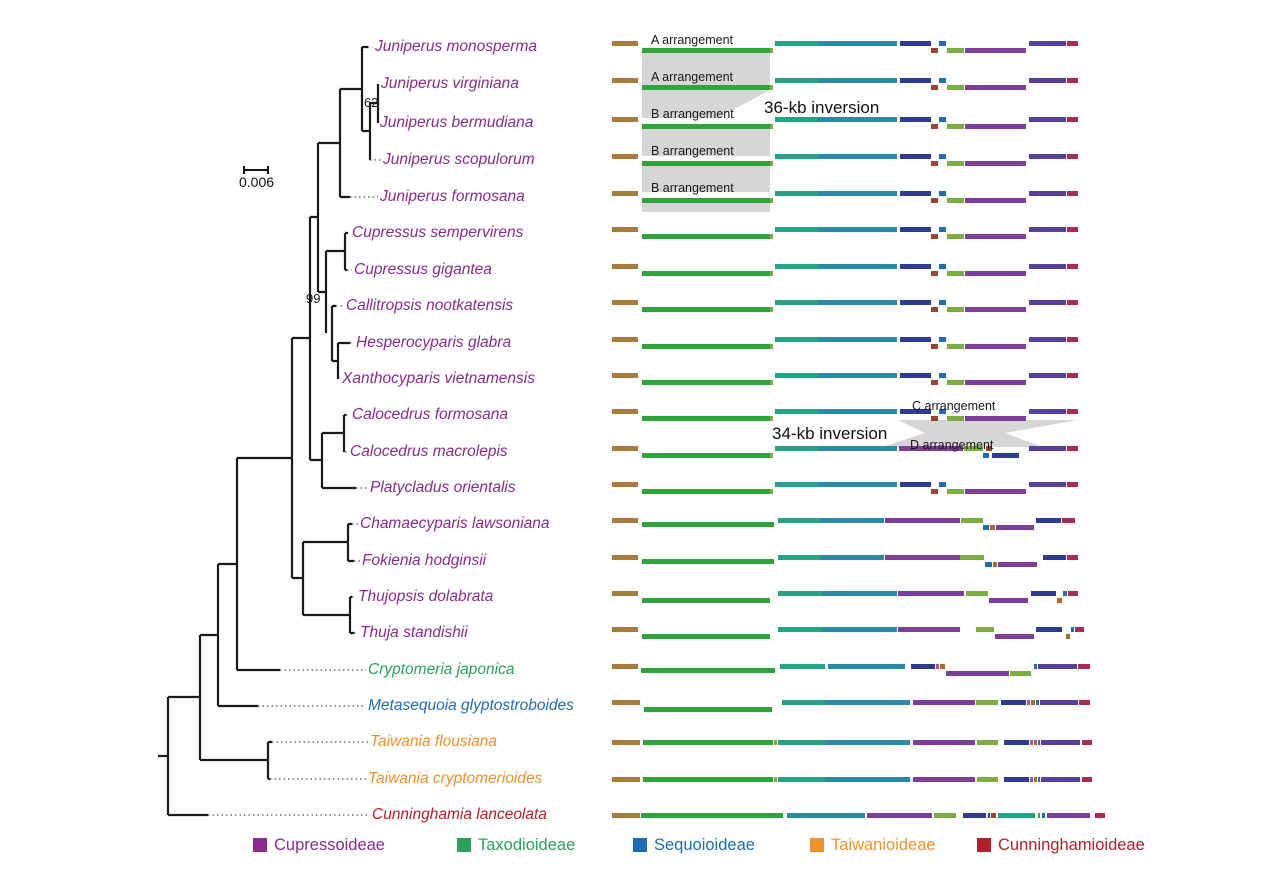 The width and height of the screenshot is (1267, 896). Describe the element at coordinates (822, 107) in the screenshot. I see `inversion-label: 36-kb inversion` at that location.